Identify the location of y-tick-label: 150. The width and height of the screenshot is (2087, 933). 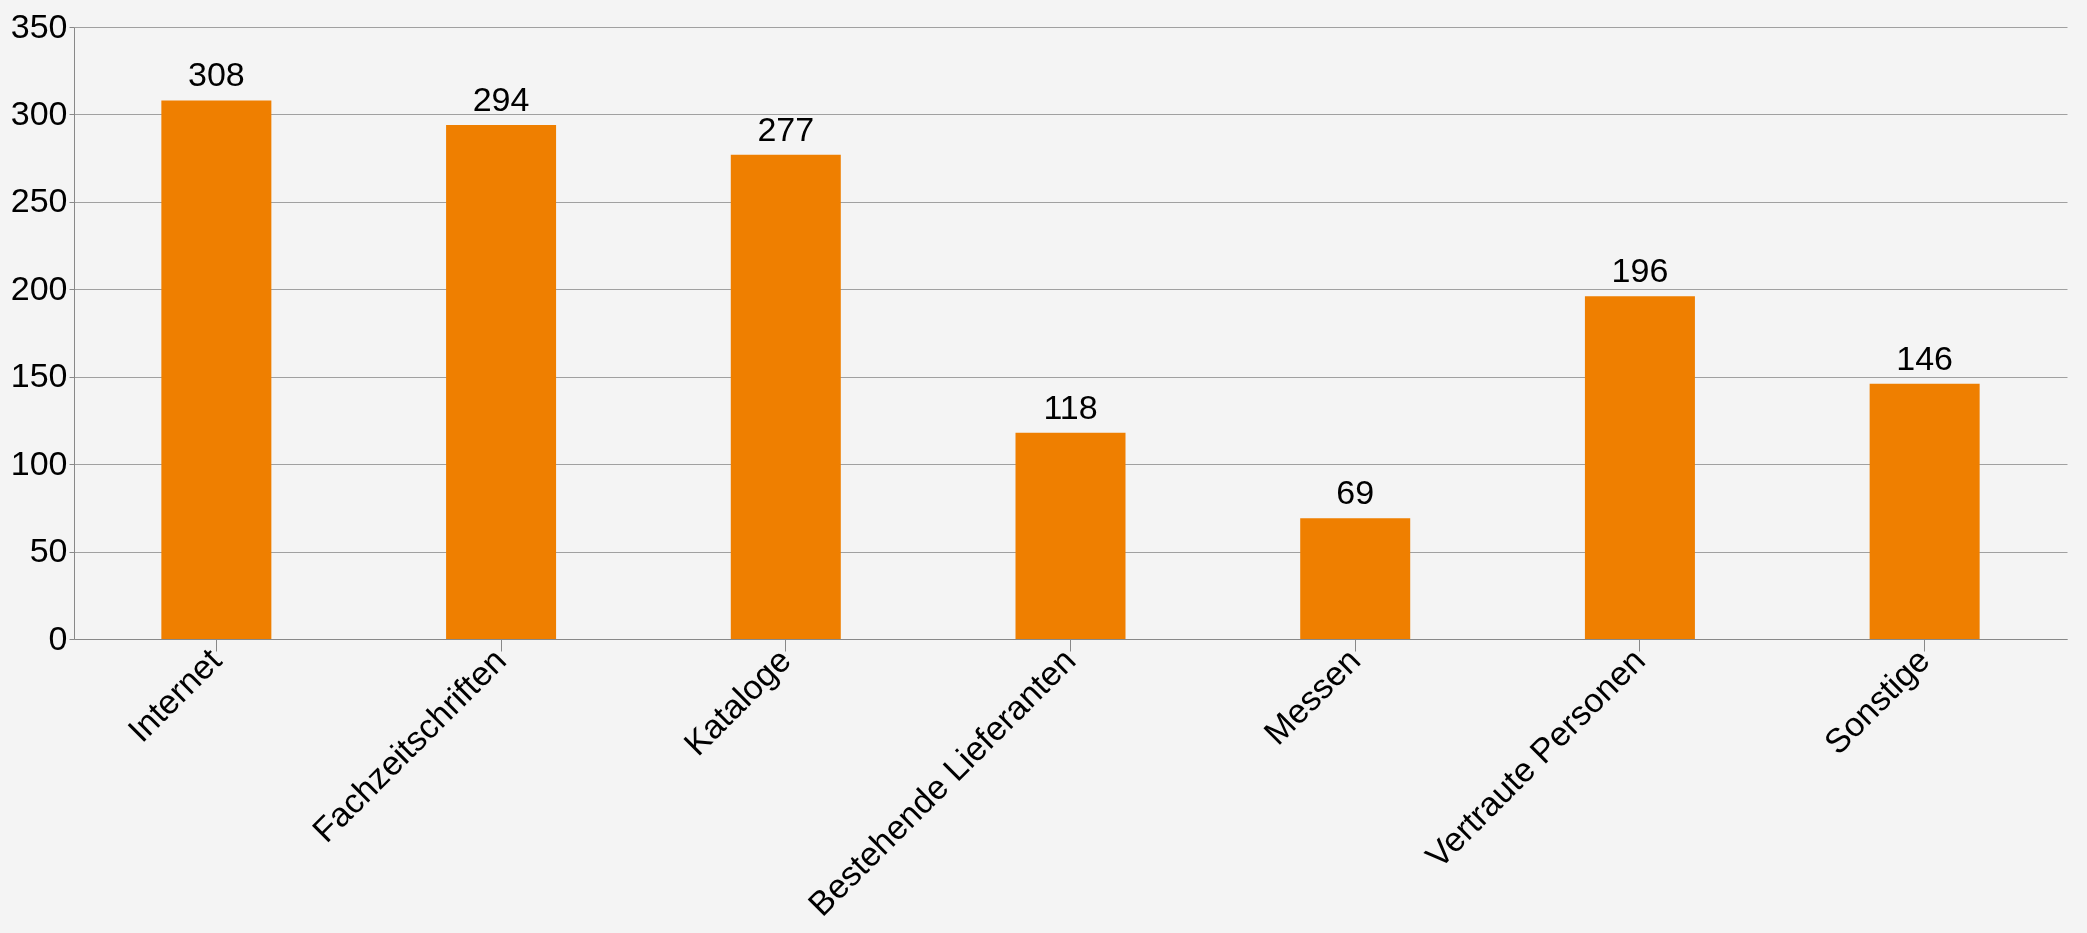
(39, 375).